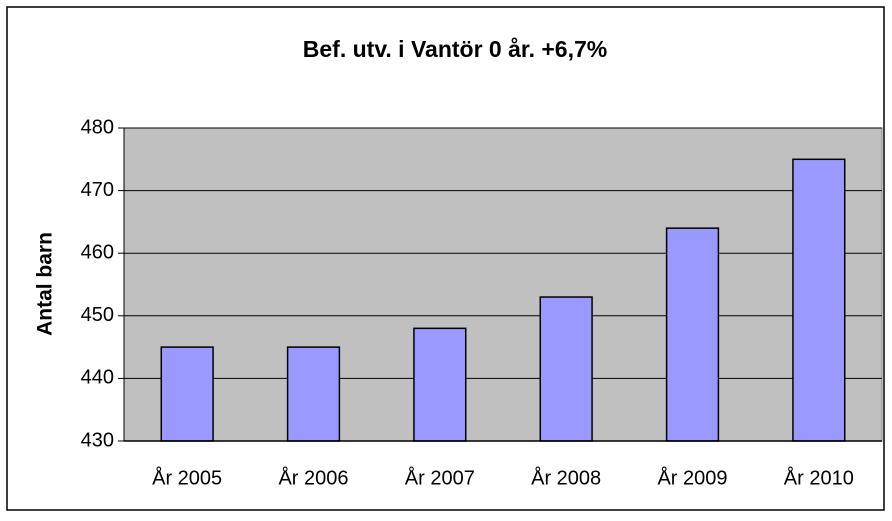 This screenshot has height=521, width=892. I want to click on y-axis-label: Antal barn, so click(45, 284).